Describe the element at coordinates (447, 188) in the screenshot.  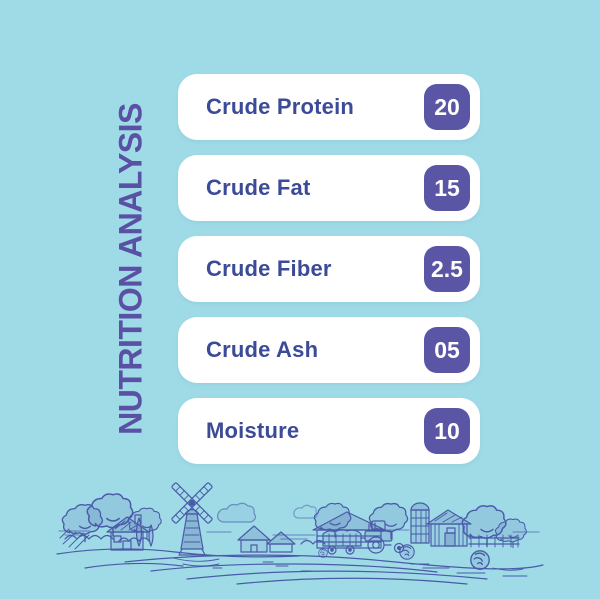
I see `nutrient-value-badge: 15` at that location.